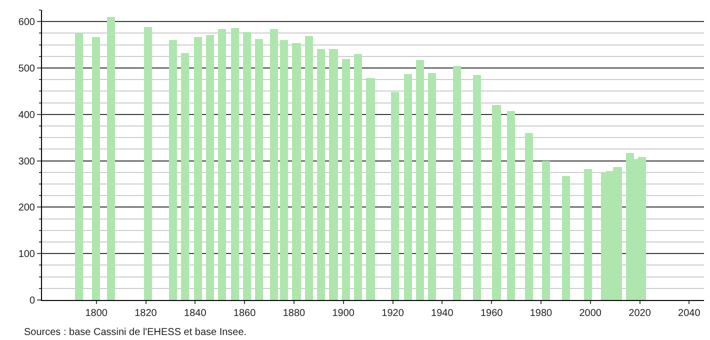 This screenshot has width=710, height=340. What do you see at coordinates (541, 313) in the screenshot?
I see `x-tick-label: 1980` at bounding box center [541, 313].